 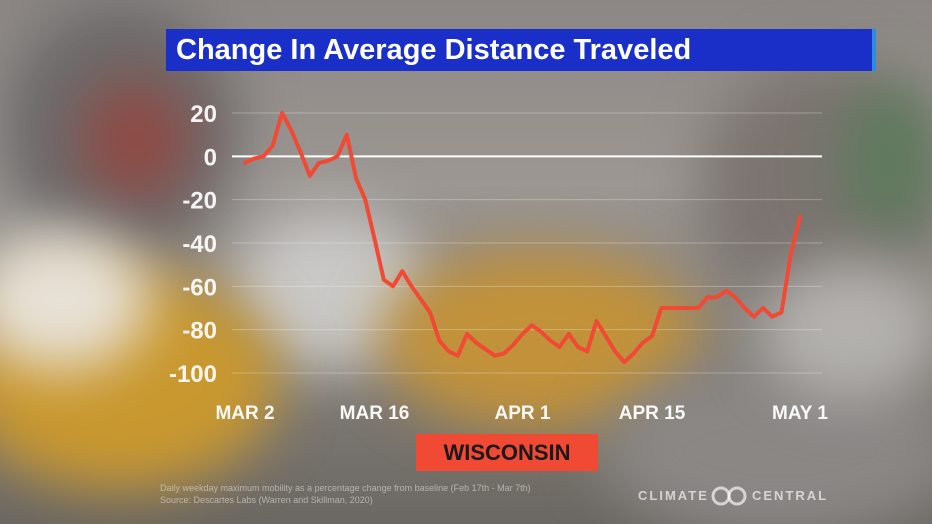 I want to click on x-axis-tick-labels: MAR 2 MAR 16 APR 1 APR 15 MAY 1, so click(x=521, y=413).